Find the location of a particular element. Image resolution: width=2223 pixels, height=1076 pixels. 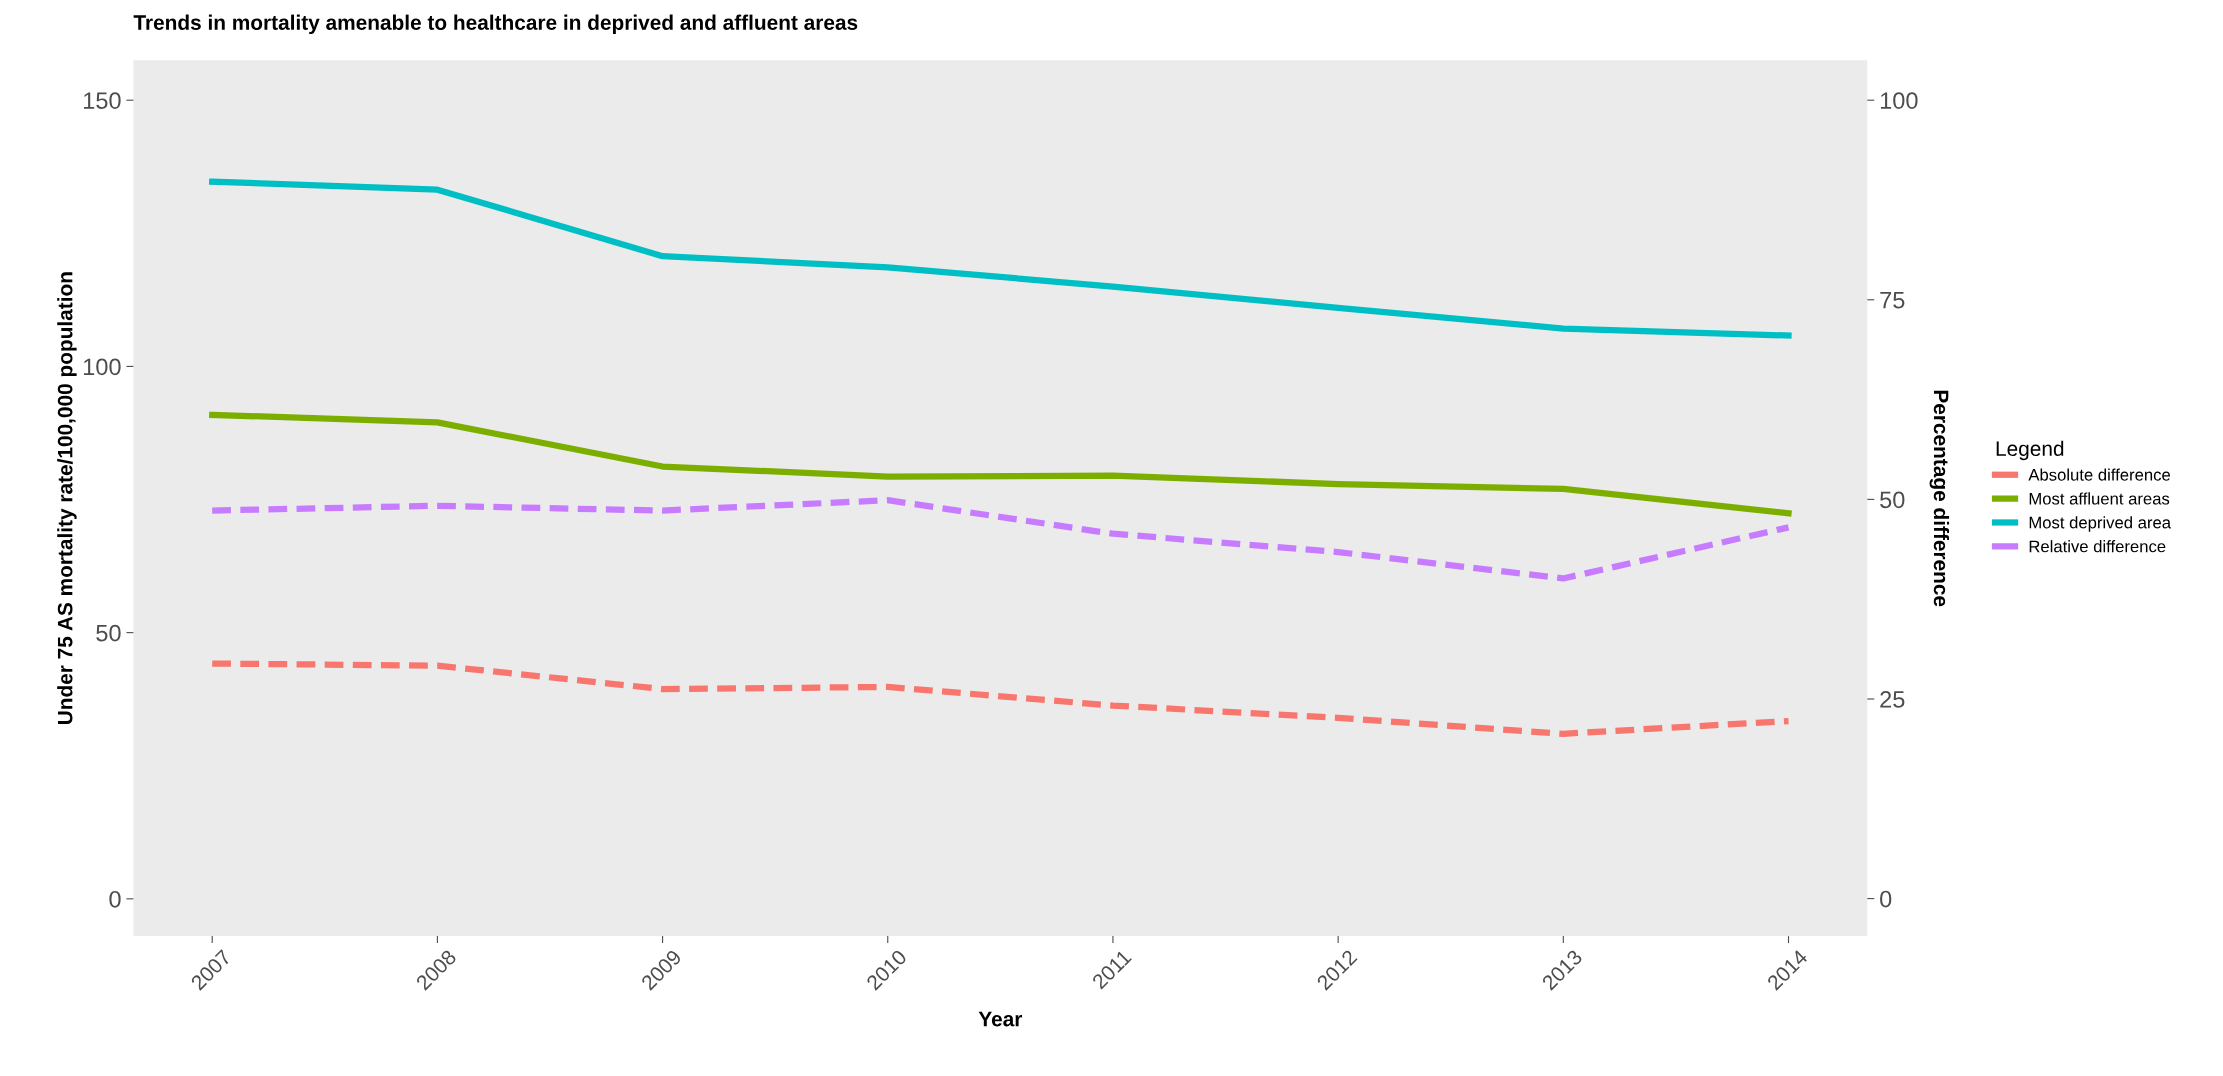

y2-tick-label: 75 is located at coordinates (1892, 300).